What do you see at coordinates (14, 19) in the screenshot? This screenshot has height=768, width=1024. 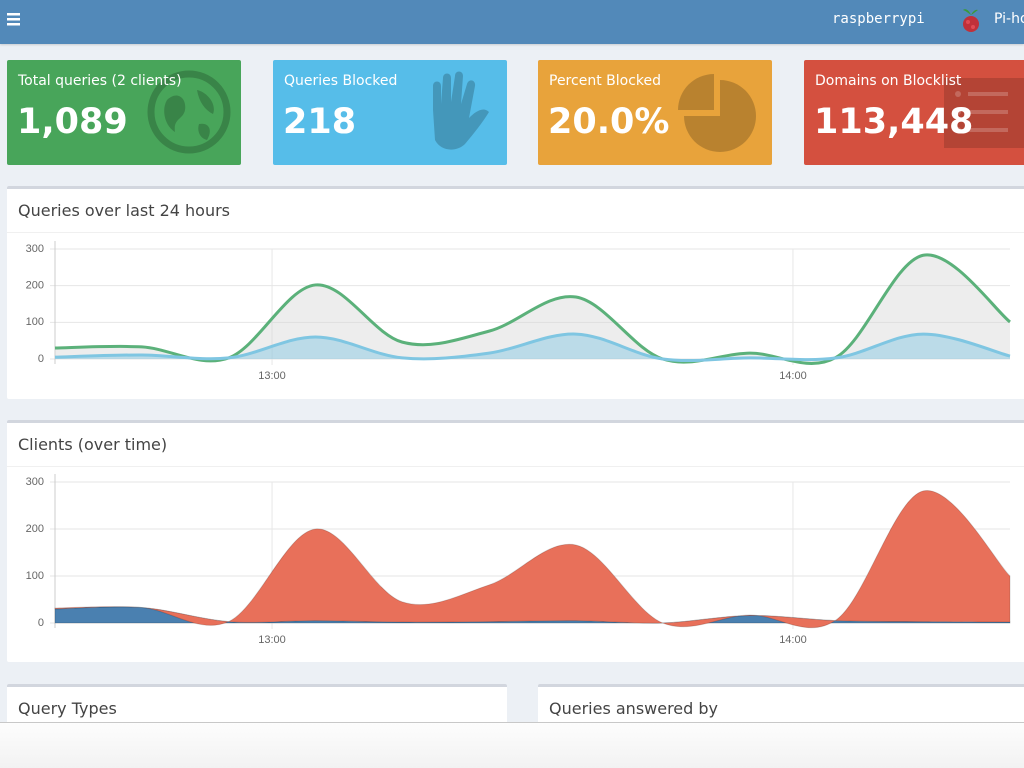 I see `menu-icon` at bounding box center [14, 19].